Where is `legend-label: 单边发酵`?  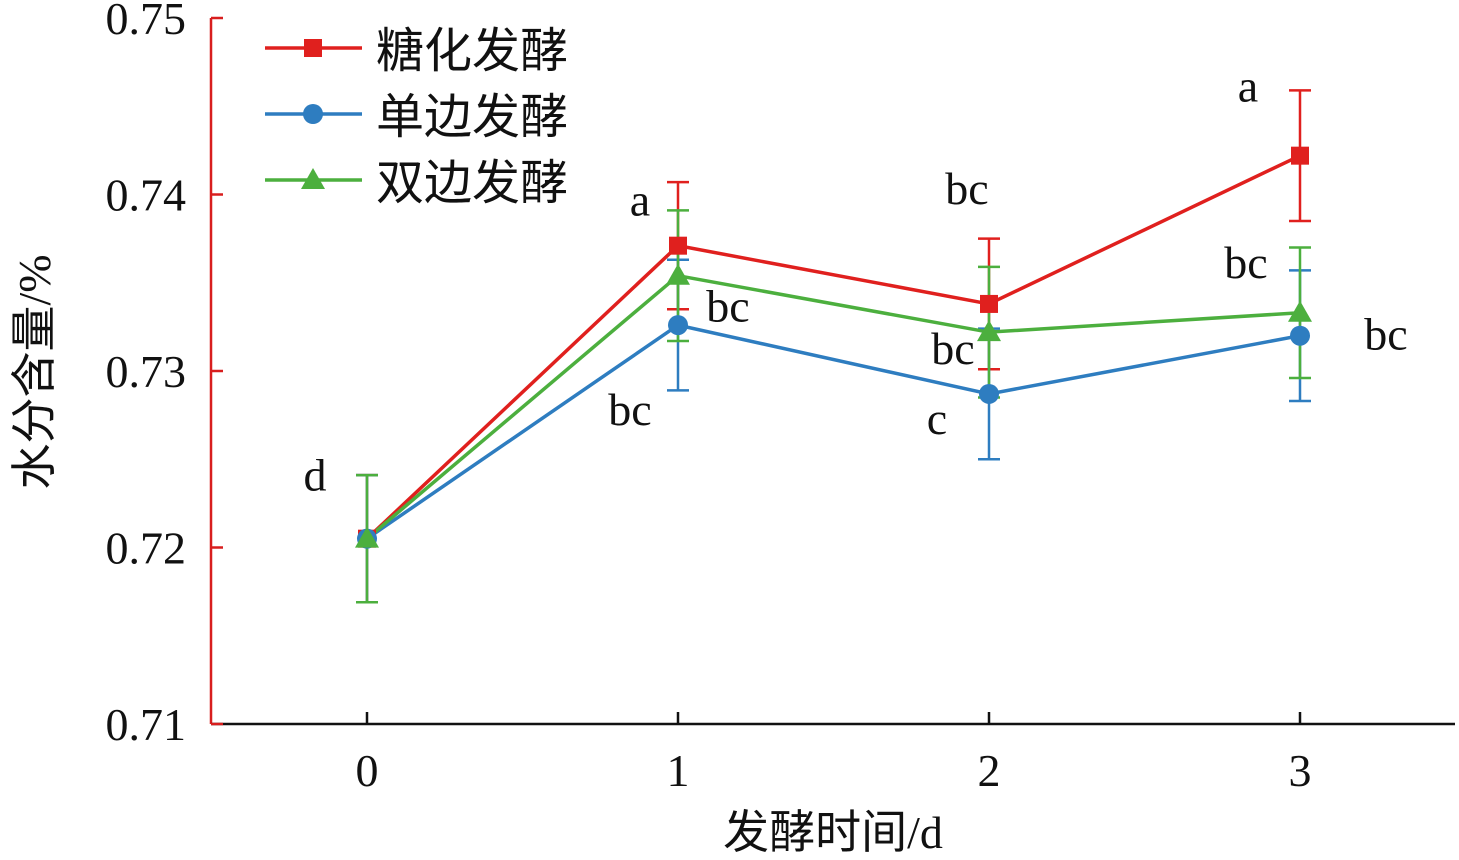
legend-label: 单边发酵 is located at coordinates (472, 117).